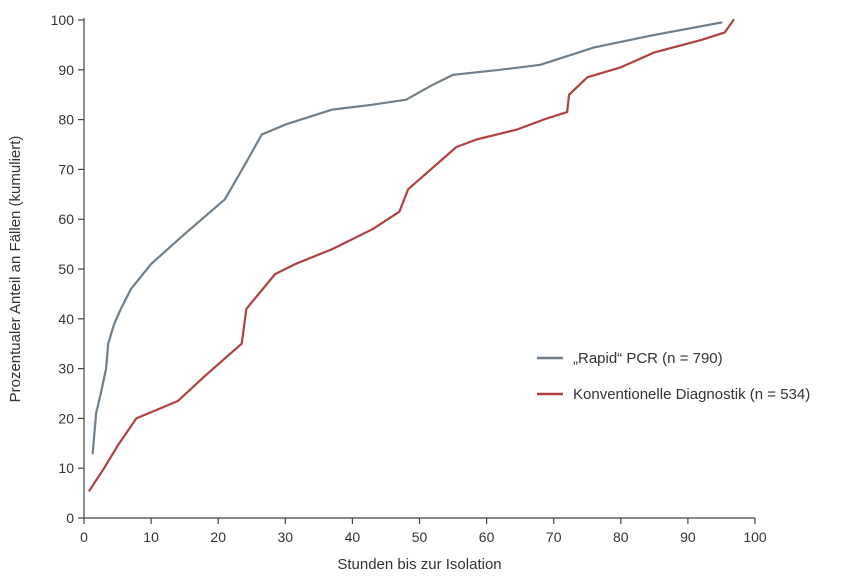 The image size is (850, 580). What do you see at coordinates (353, 537) in the screenshot?
I see `x-tick-label: 40` at bounding box center [353, 537].